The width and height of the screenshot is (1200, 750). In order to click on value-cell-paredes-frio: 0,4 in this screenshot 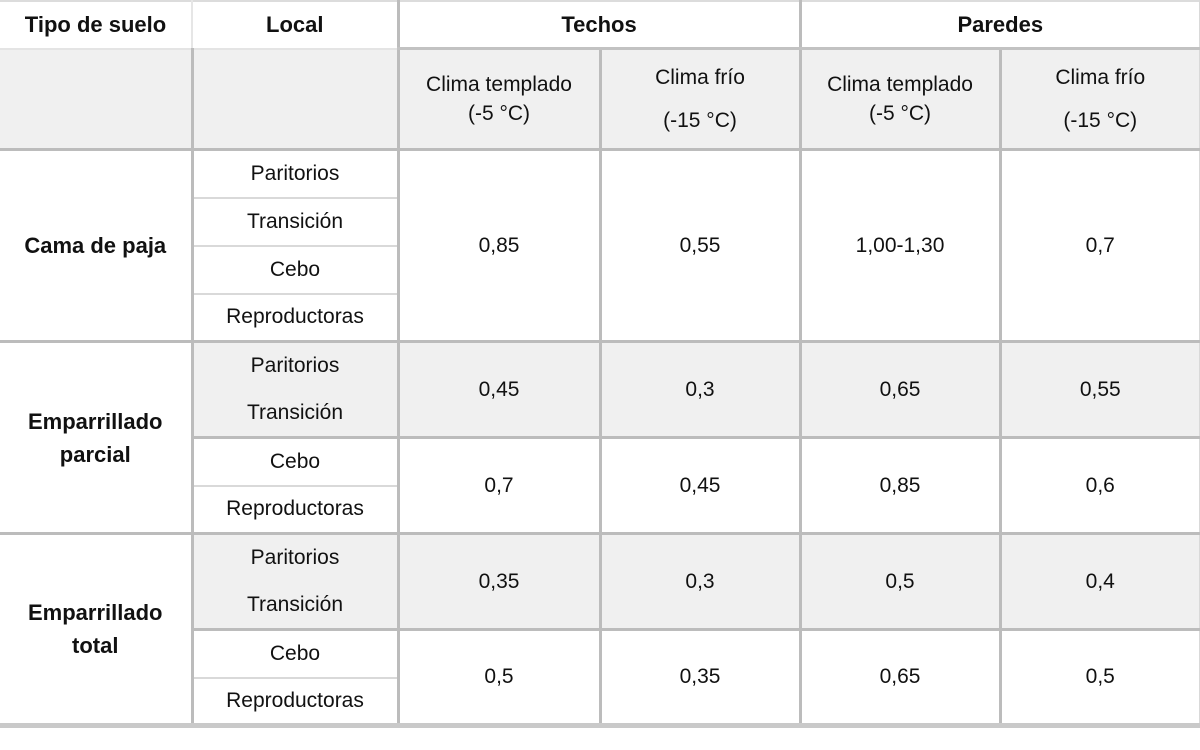, I will do `click(1099, 582)`.